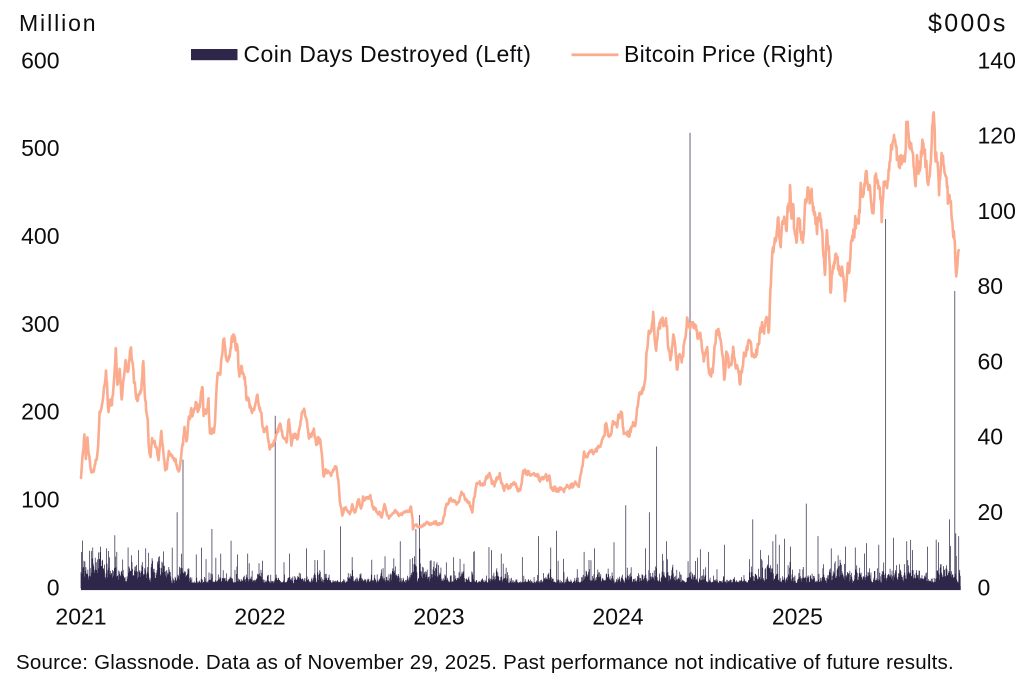 This screenshot has width=1024, height=688. What do you see at coordinates (991, 512) in the screenshot?
I see `svg-text: 20` at bounding box center [991, 512].